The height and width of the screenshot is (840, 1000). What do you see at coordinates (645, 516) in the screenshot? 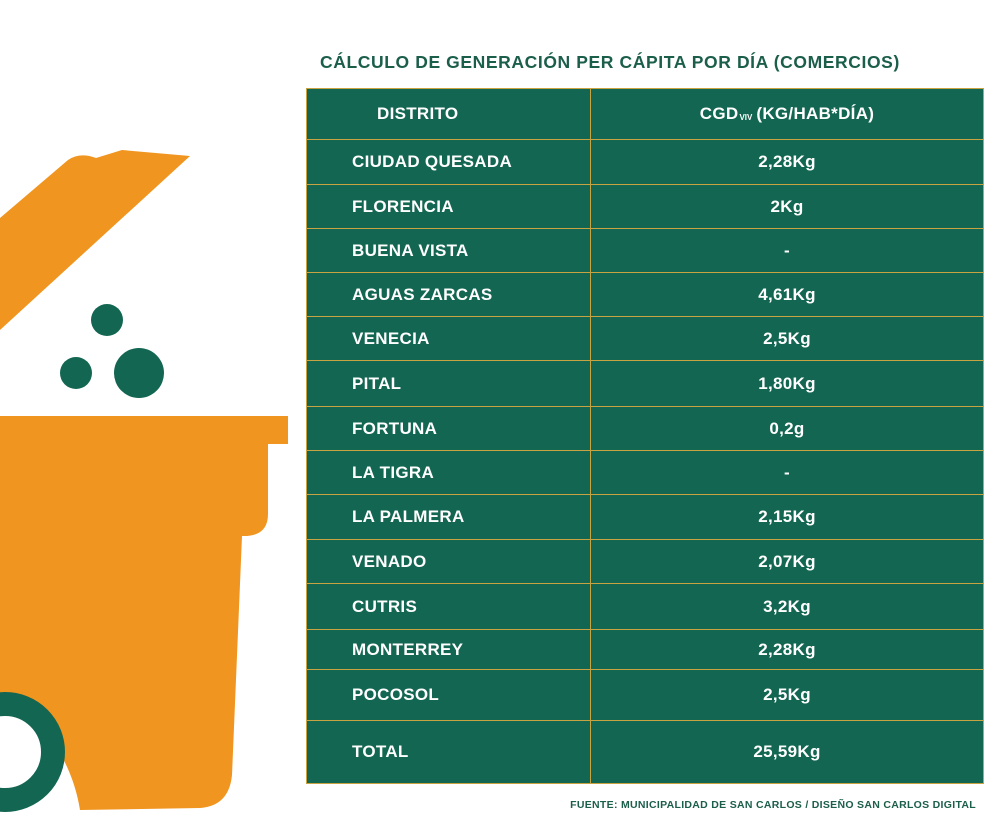
I see `table-row: LA PALMERA 2,15Kg` at bounding box center [645, 516].